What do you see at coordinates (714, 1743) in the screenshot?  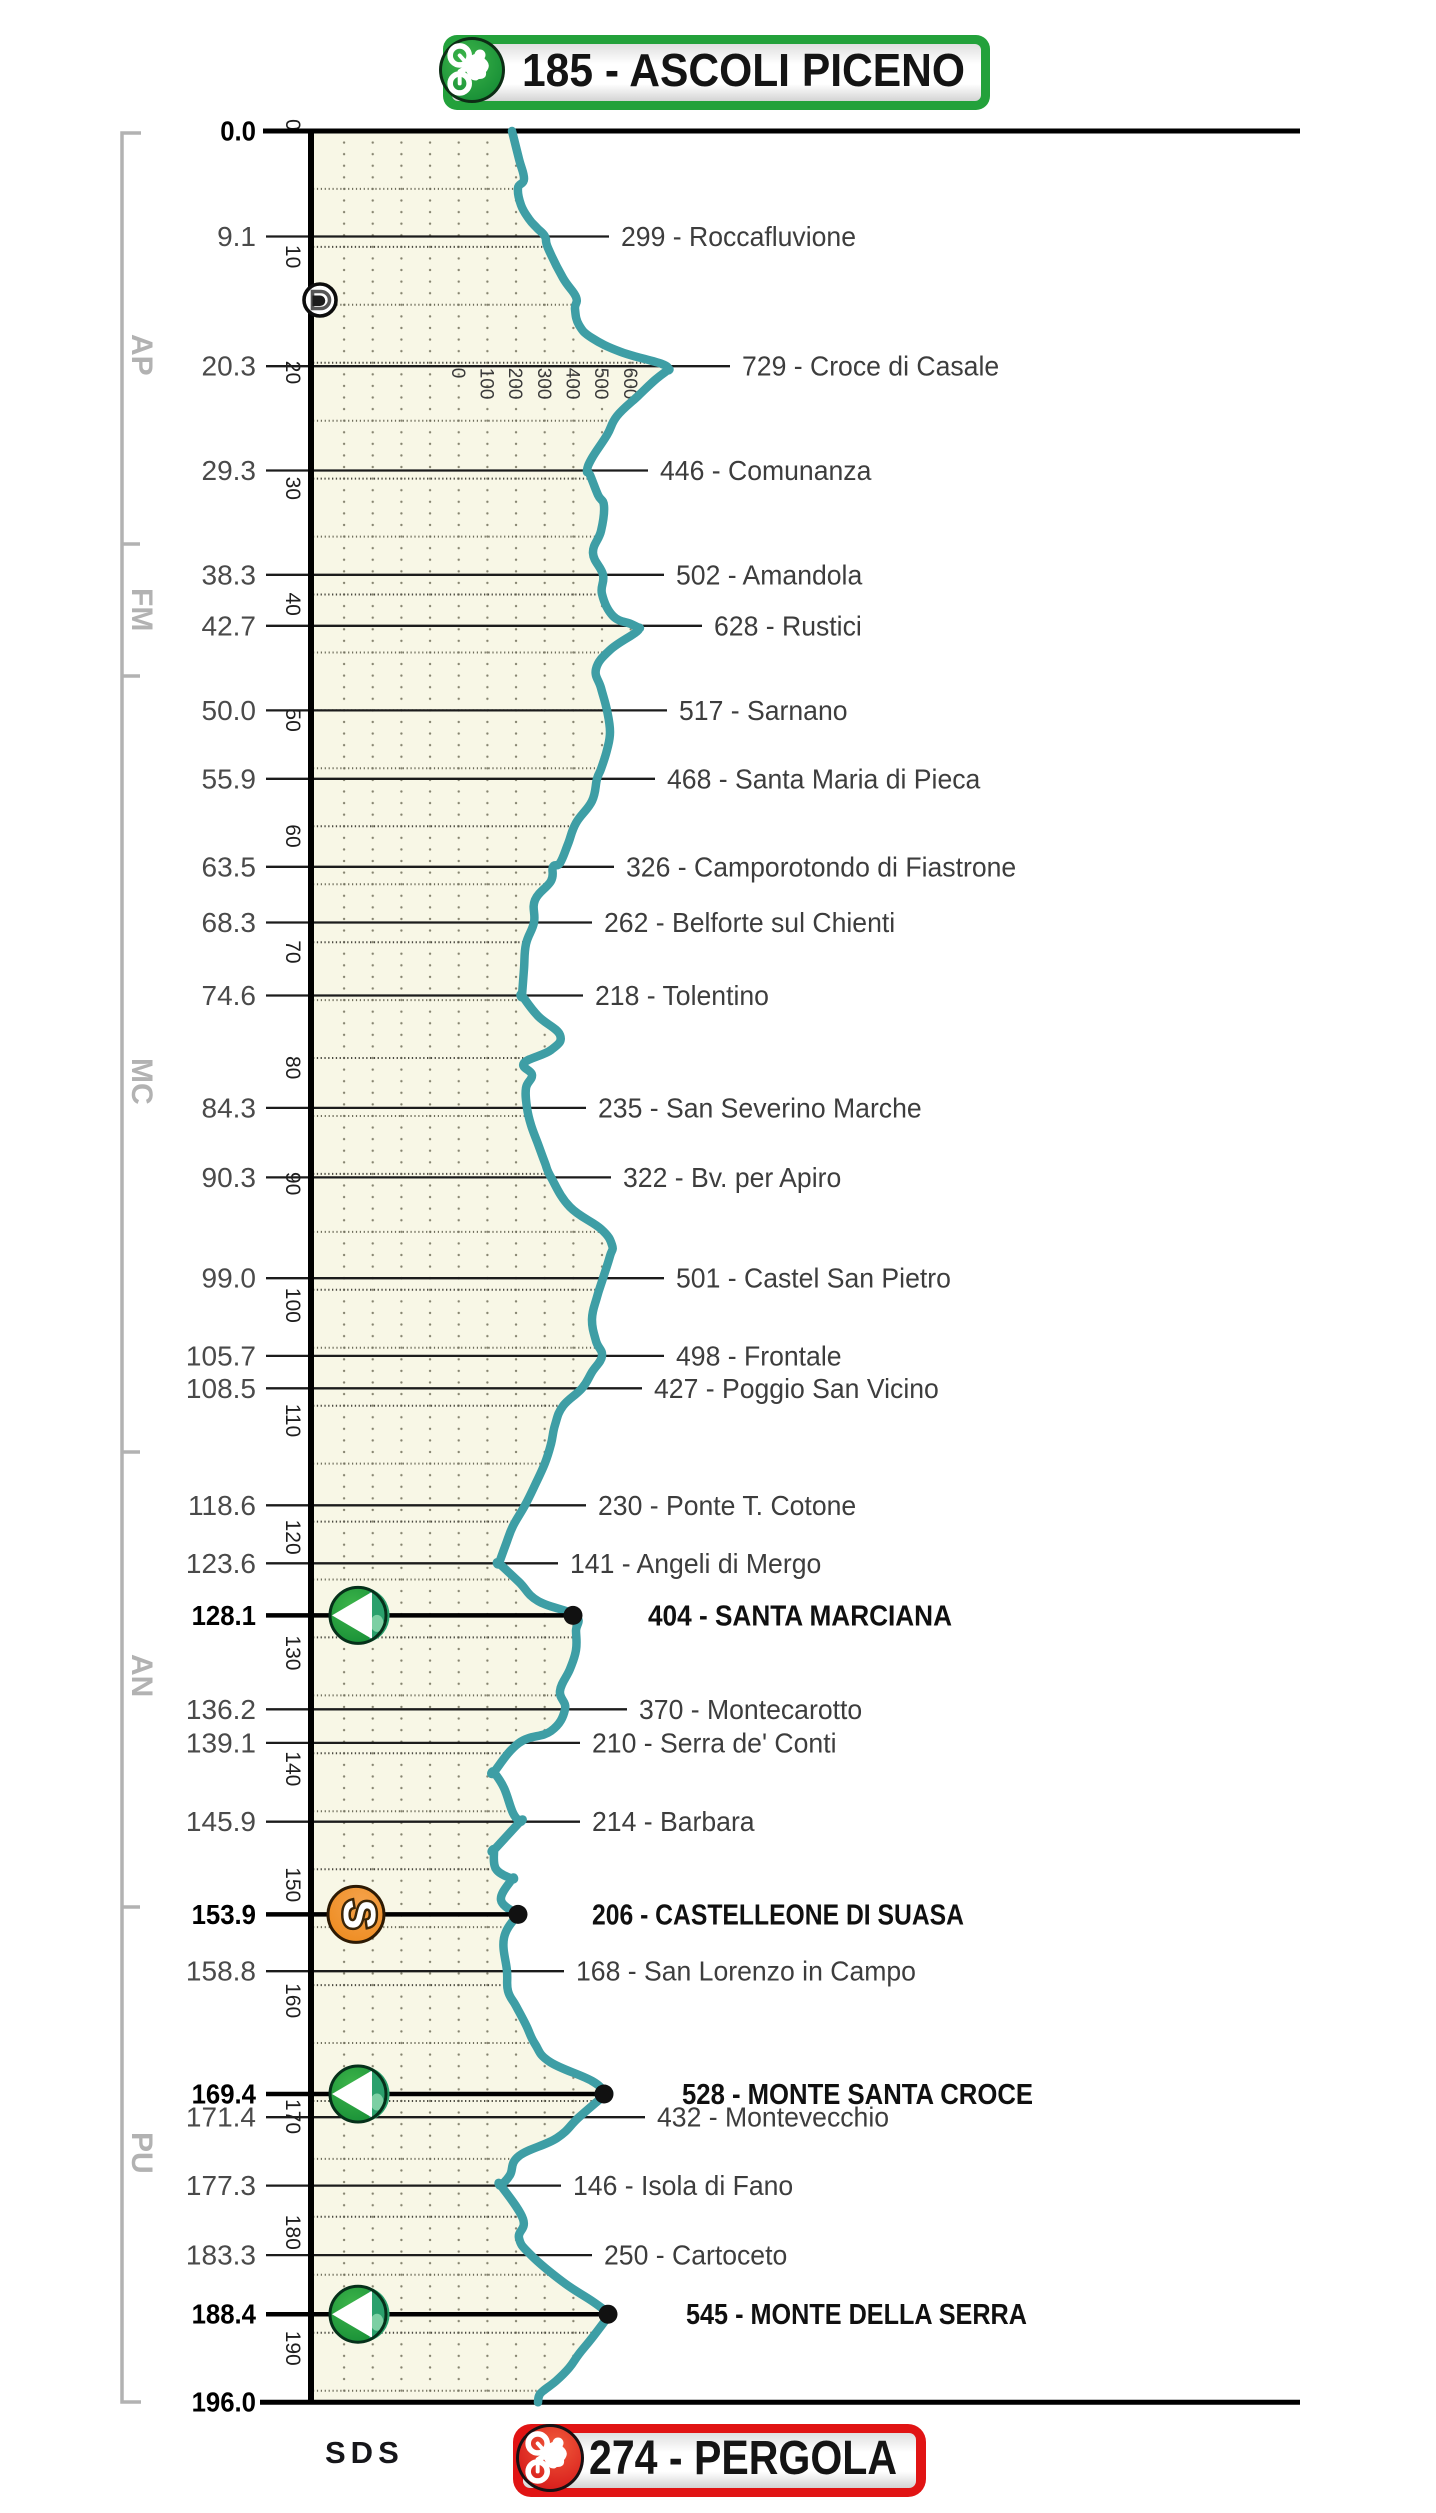 I see `svg-text: 210 - Serra de' Conti` at bounding box center [714, 1743].